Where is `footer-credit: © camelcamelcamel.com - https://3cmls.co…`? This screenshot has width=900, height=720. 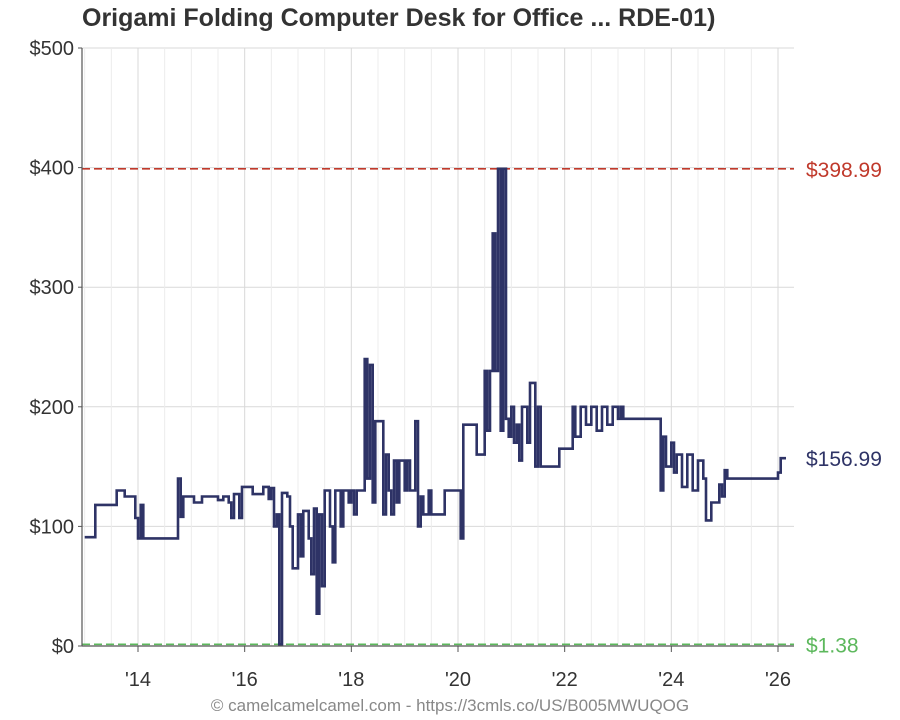
footer-credit: © camelcamelcamel.com - https://3cmls.co… is located at coordinates (450, 705).